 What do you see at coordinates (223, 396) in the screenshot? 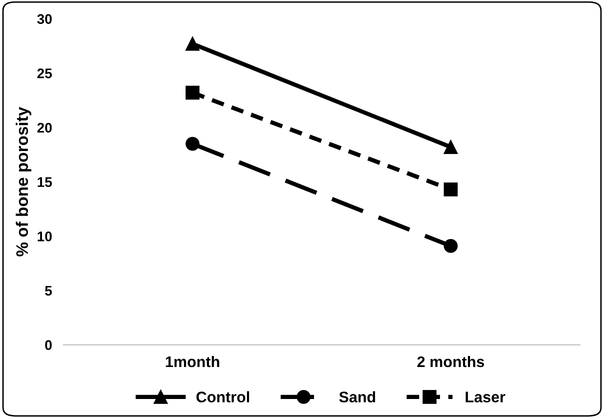
I see `legend-label: Control` at bounding box center [223, 396].